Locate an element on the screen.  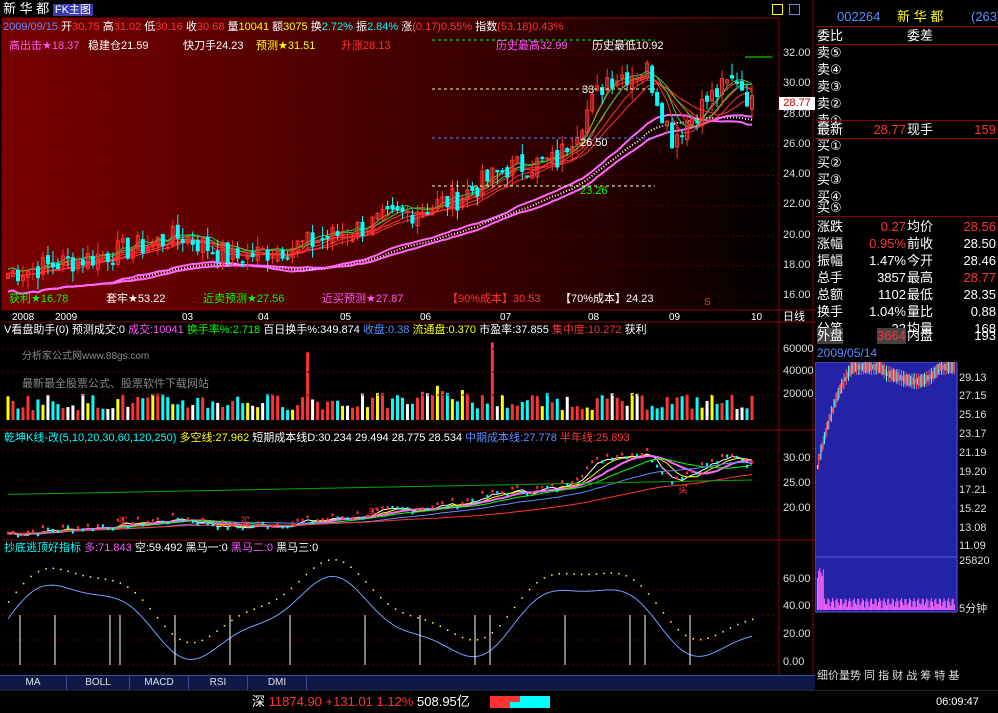
watermark-2: 最新最全股票公式、股票软件下载网站 is located at coordinates (115, 384).